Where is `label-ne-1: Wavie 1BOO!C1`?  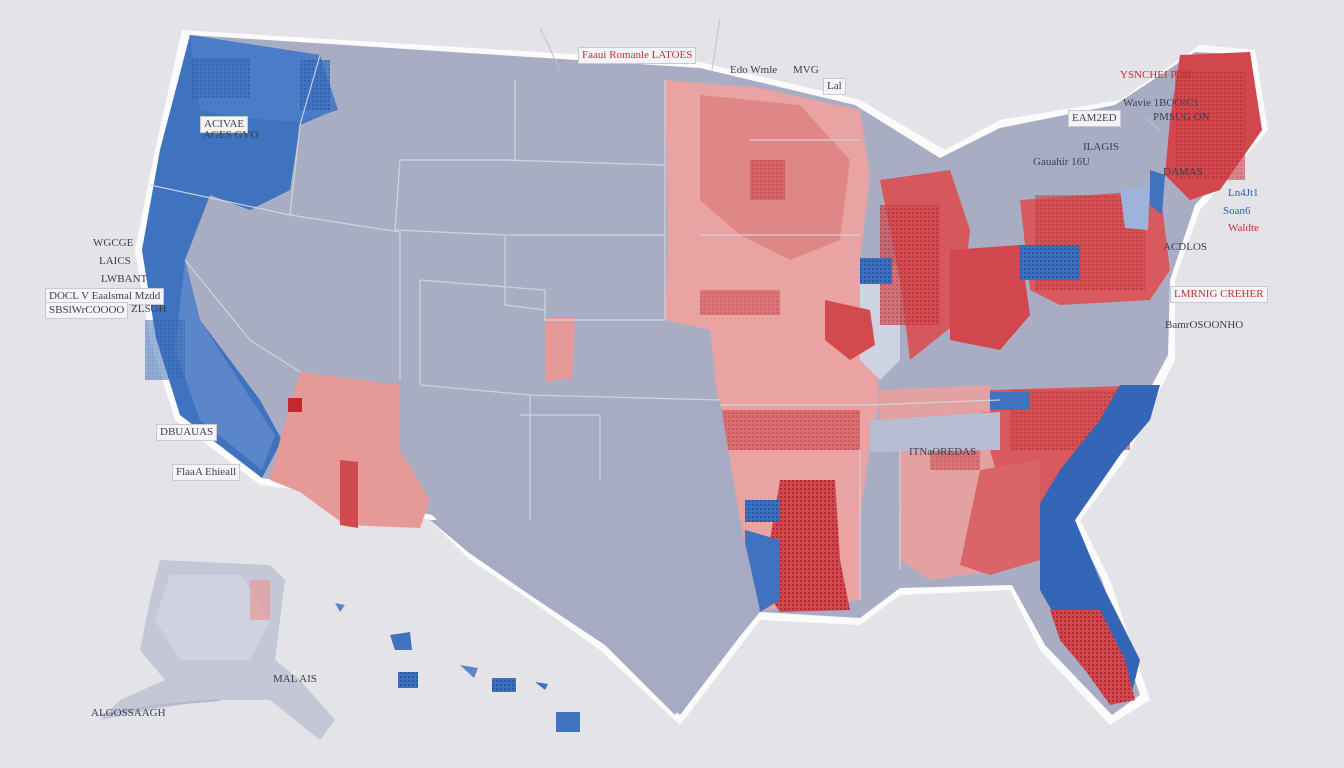
label-ne-1: Wavie 1BOO!C1 is located at coordinates (1161, 103).